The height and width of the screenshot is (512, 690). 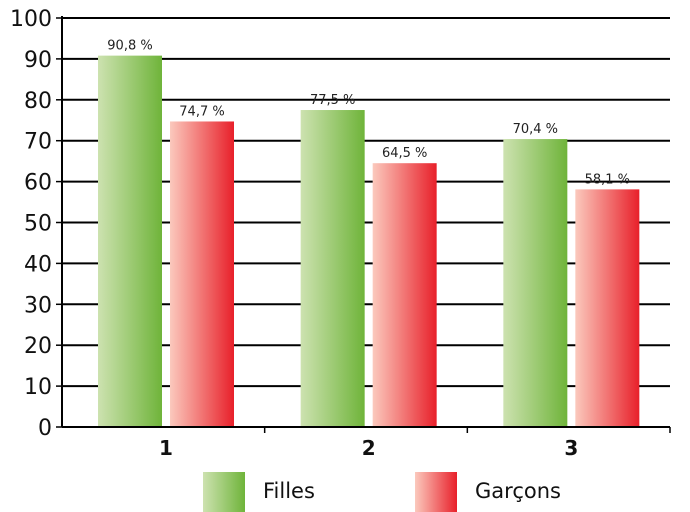 I want to click on data-label: 77,5 %, so click(x=332, y=100).